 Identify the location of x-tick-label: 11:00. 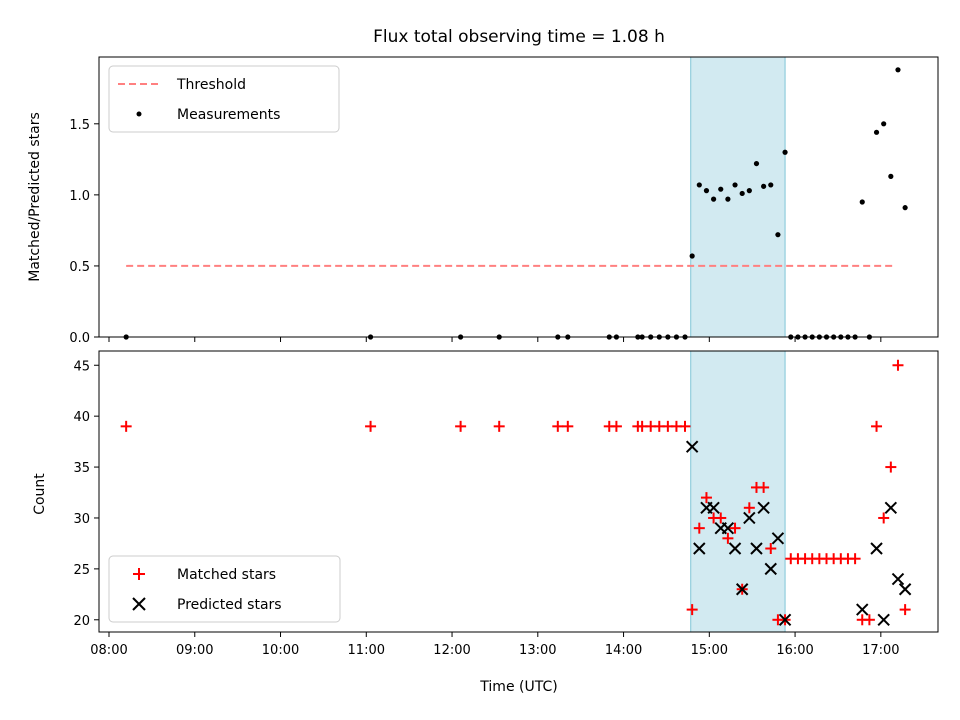
(366, 650).